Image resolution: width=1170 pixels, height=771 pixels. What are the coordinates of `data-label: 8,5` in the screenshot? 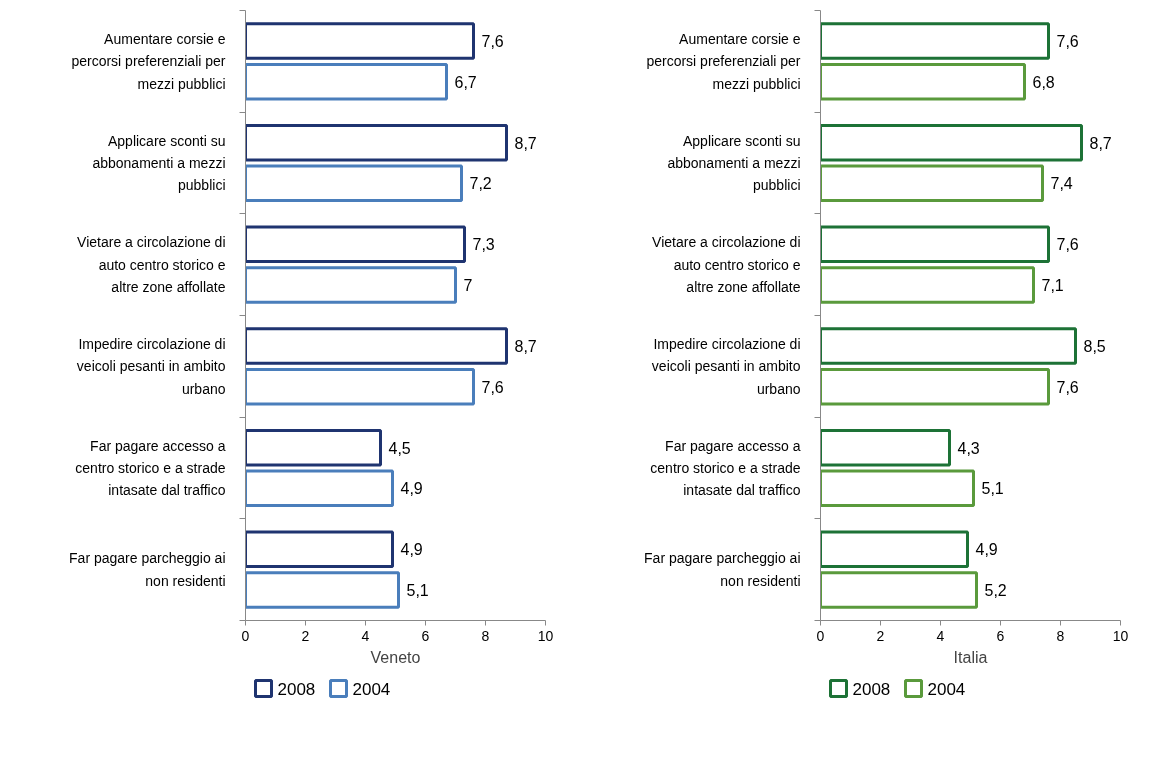 It's located at (1094, 346).